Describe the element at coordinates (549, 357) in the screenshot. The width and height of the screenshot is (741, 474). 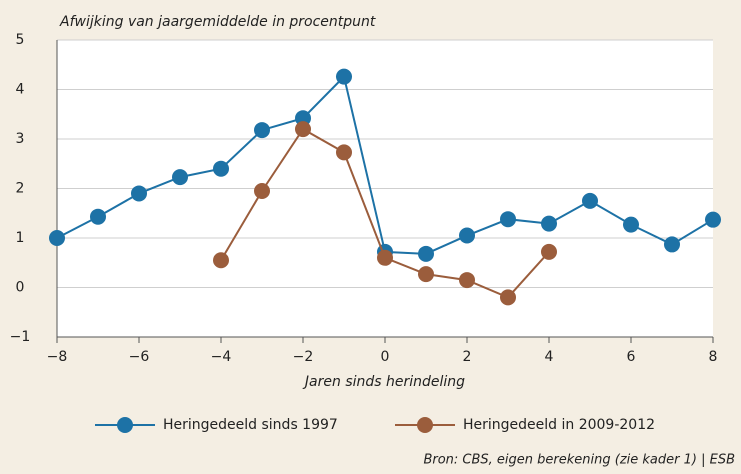
I see `x-tick-label: 4` at that location.